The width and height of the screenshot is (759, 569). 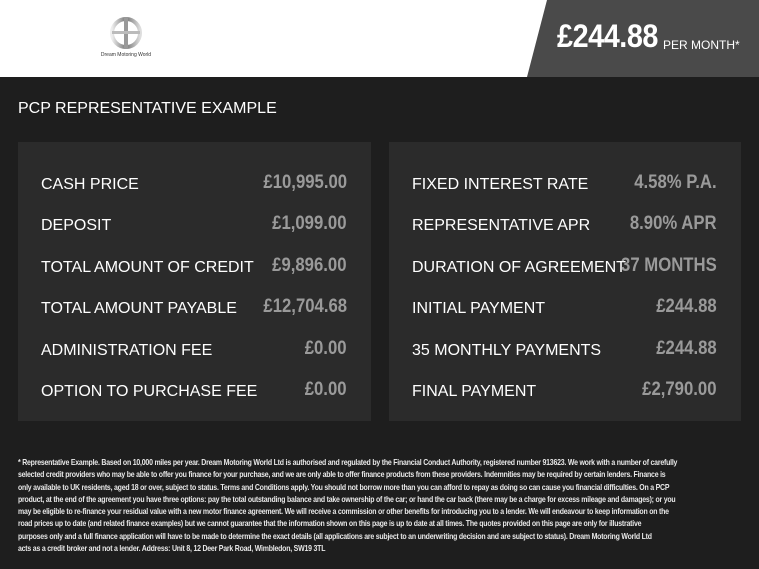 What do you see at coordinates (501, 226) in the screenshot?
I see `row-label: REPRESENTATIVE APR` at bounding box center [501, 226].